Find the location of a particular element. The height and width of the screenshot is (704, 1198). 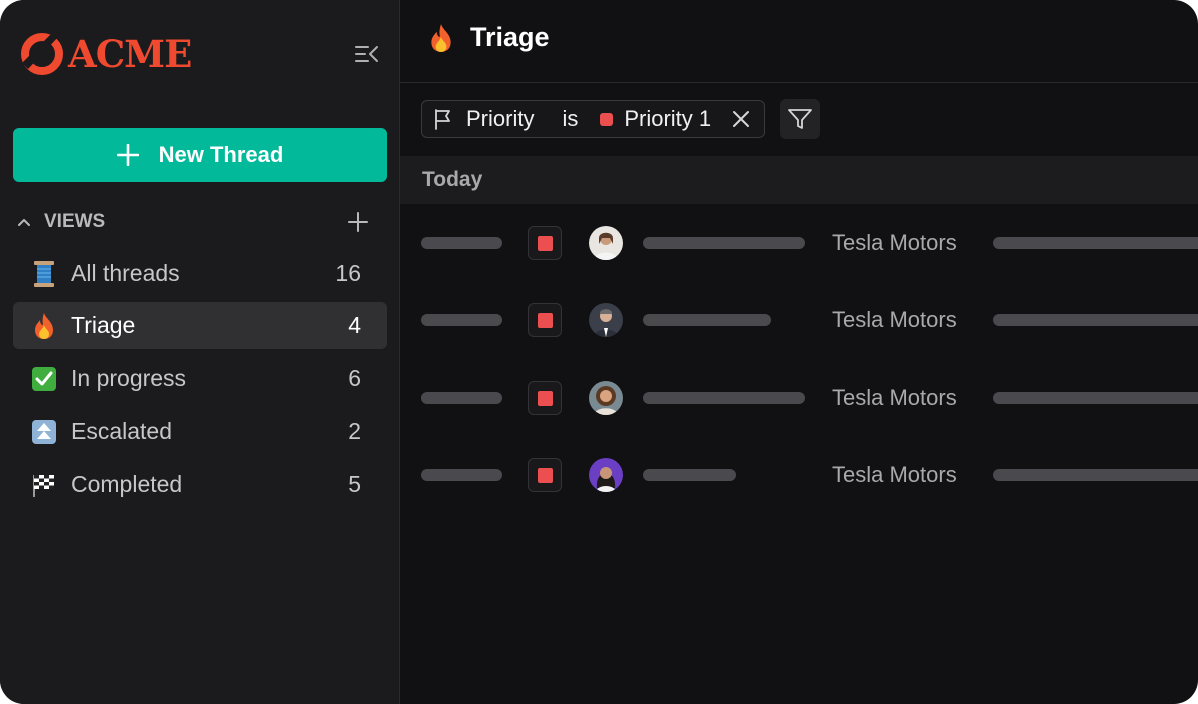

filter-field: Priority is located at coordinates (500, 118).